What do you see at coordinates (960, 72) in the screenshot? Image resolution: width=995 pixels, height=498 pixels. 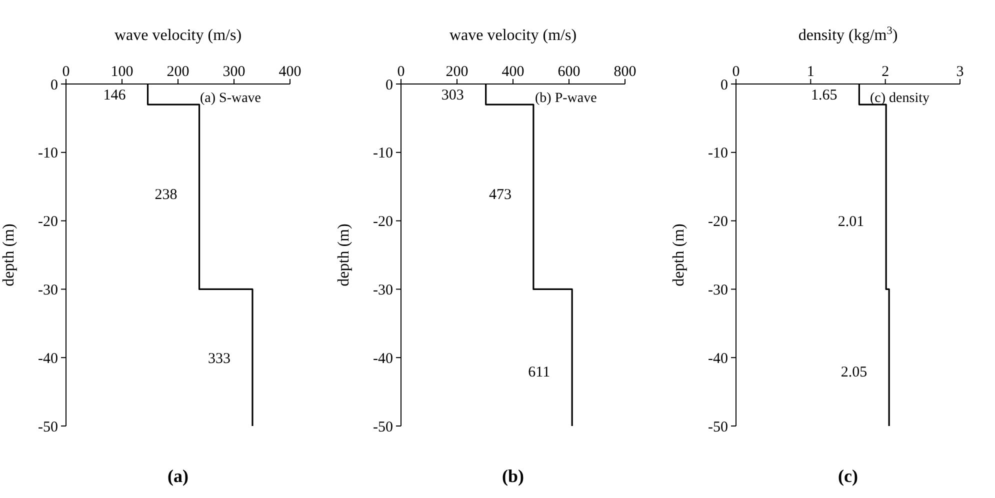 I see `x-tick-label: 3` at bounding box center [960, 72].